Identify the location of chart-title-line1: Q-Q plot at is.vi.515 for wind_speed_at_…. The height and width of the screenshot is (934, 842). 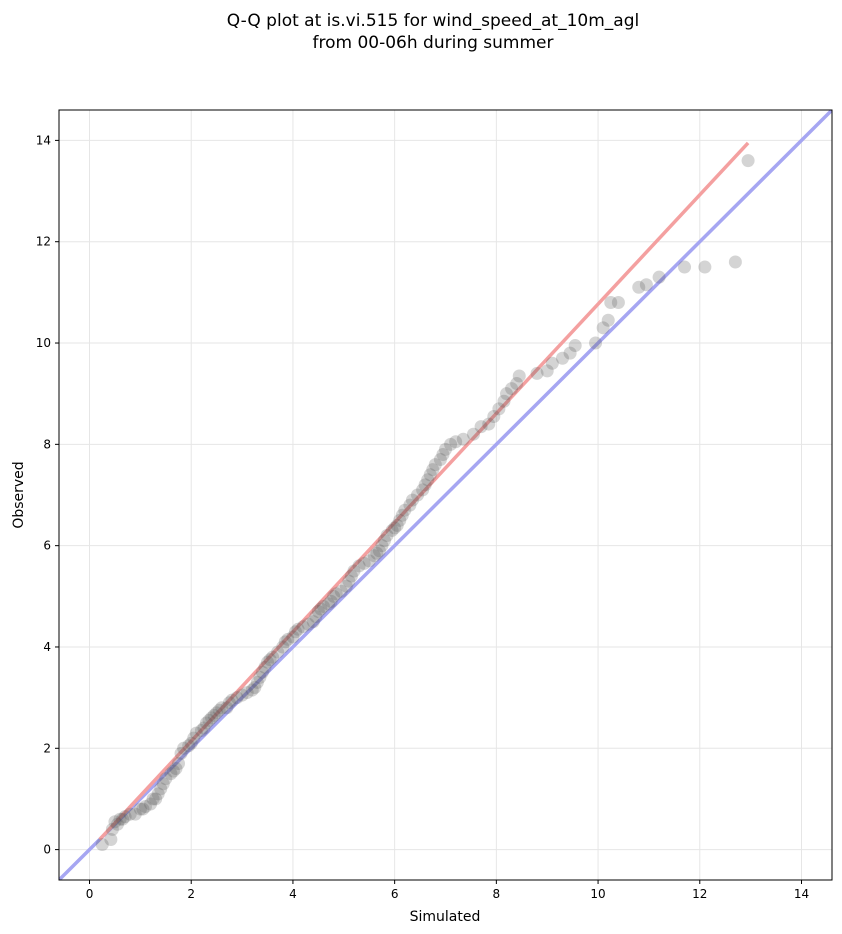
(433, 21).